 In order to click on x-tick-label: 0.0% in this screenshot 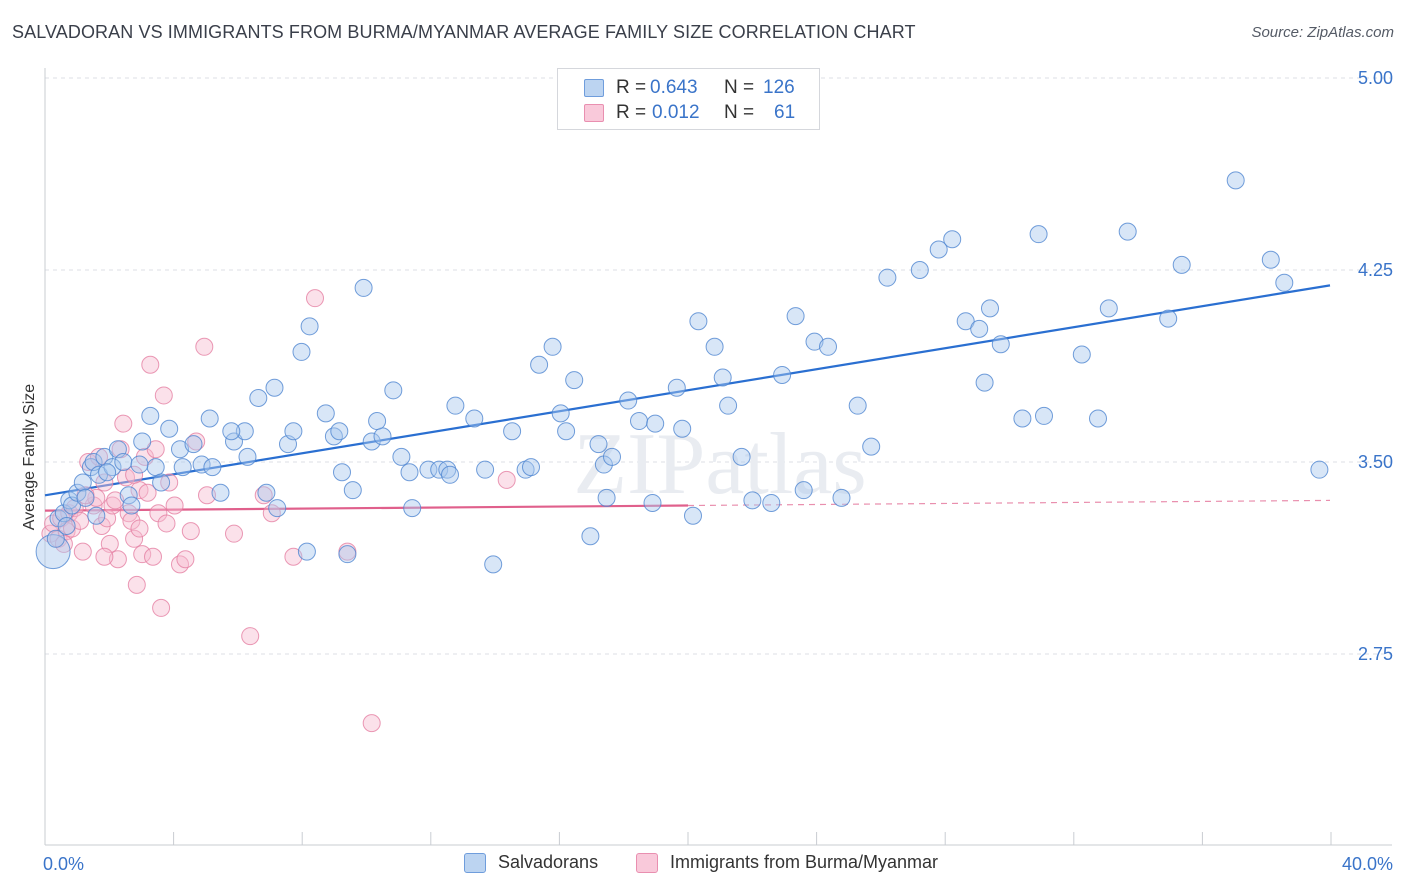, I will do `click(63, 864)`.